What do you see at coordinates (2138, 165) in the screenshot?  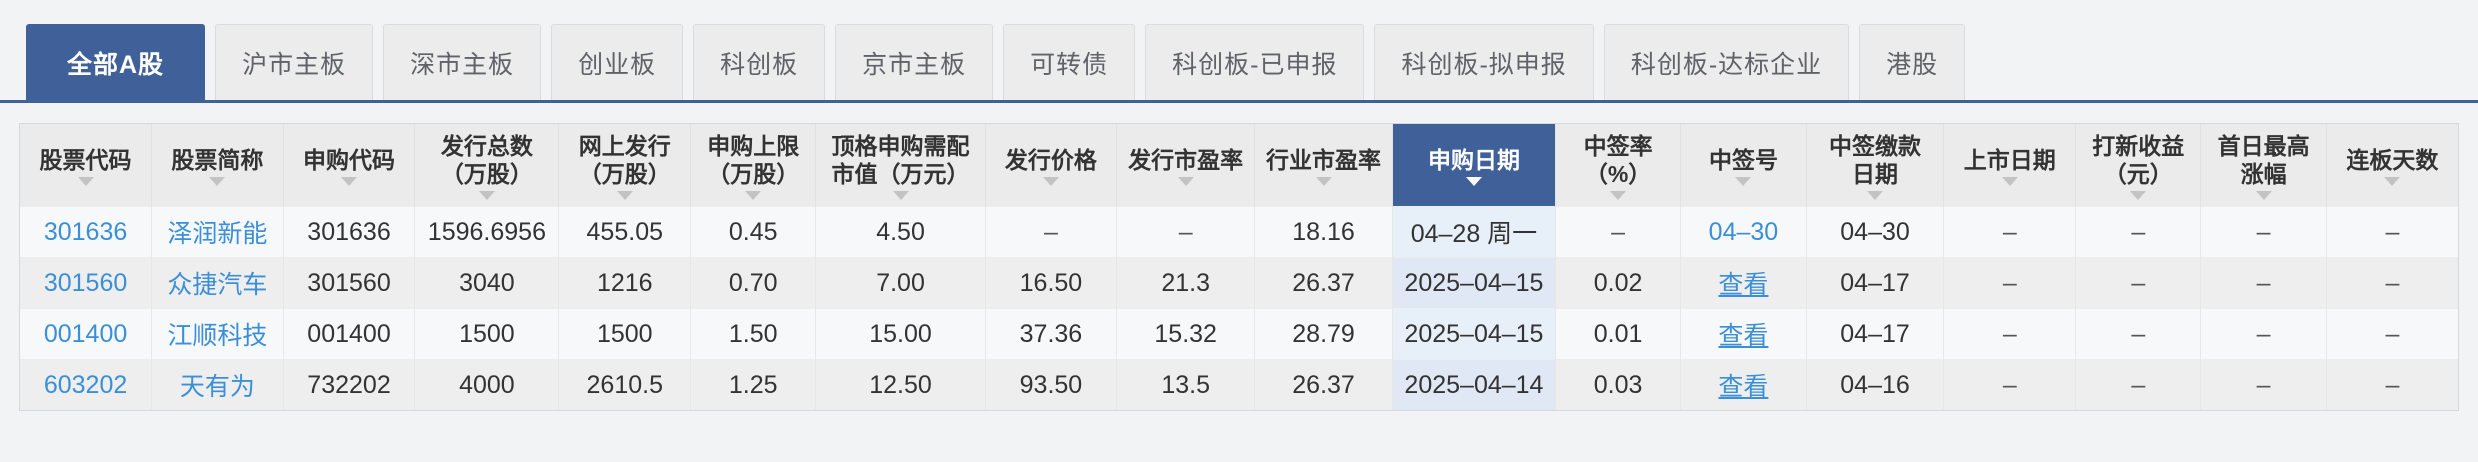 I see `column-header-15: 打新收益 （元）` at bounding box center [2138, 165].